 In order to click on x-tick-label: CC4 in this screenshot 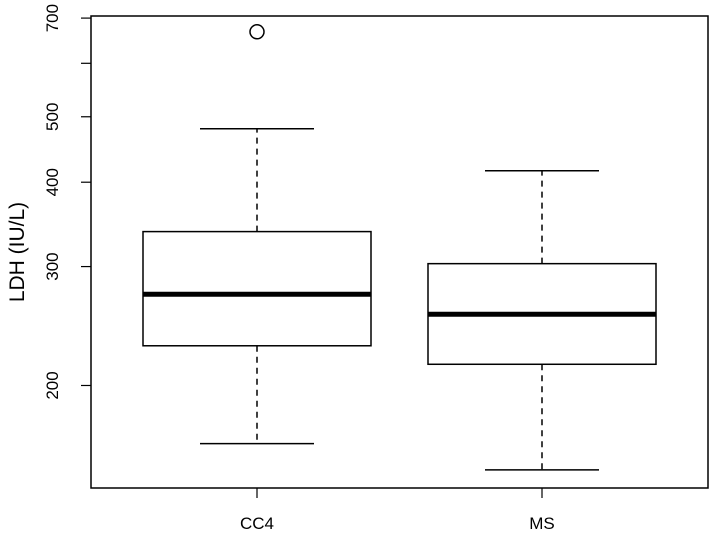, I will do `click(257, 523)`.